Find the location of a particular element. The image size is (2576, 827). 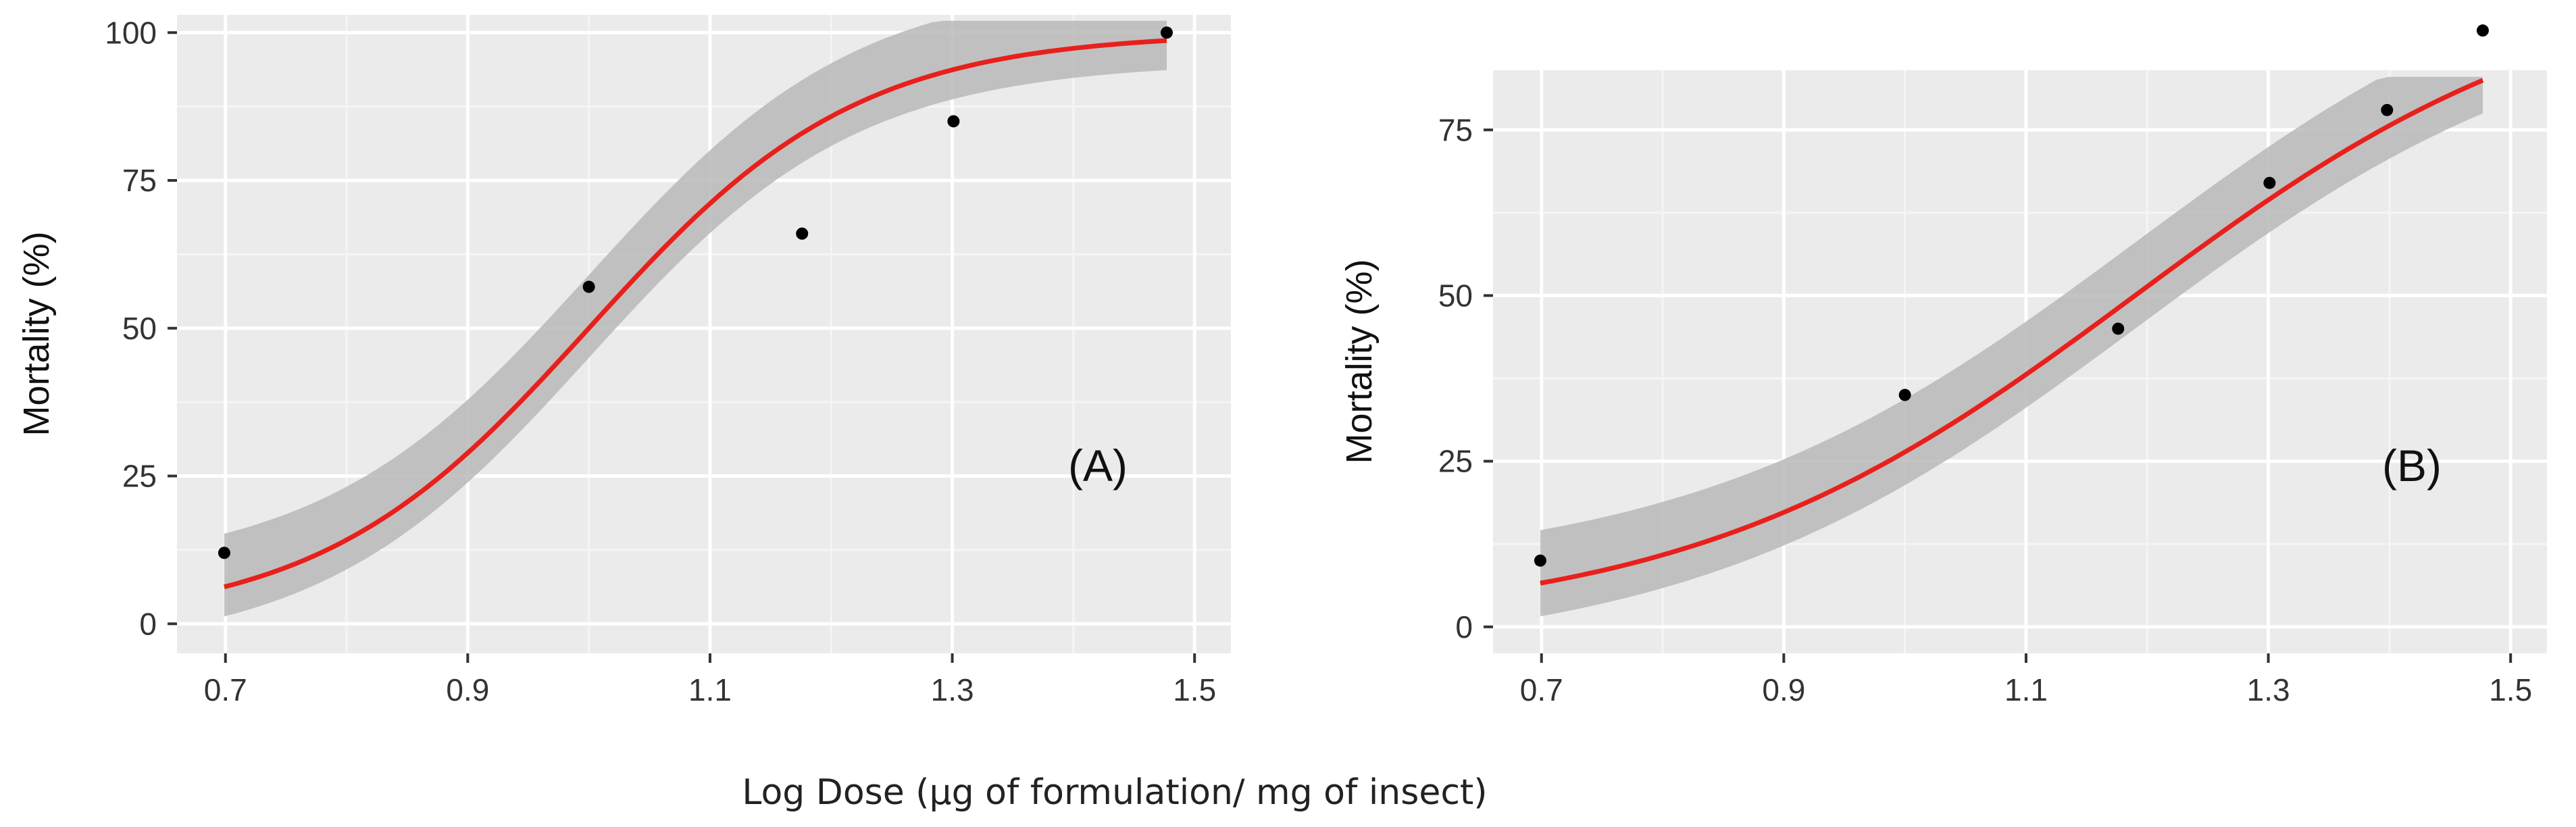

y-tick-label: 100 is located at coordinates (131, 32).